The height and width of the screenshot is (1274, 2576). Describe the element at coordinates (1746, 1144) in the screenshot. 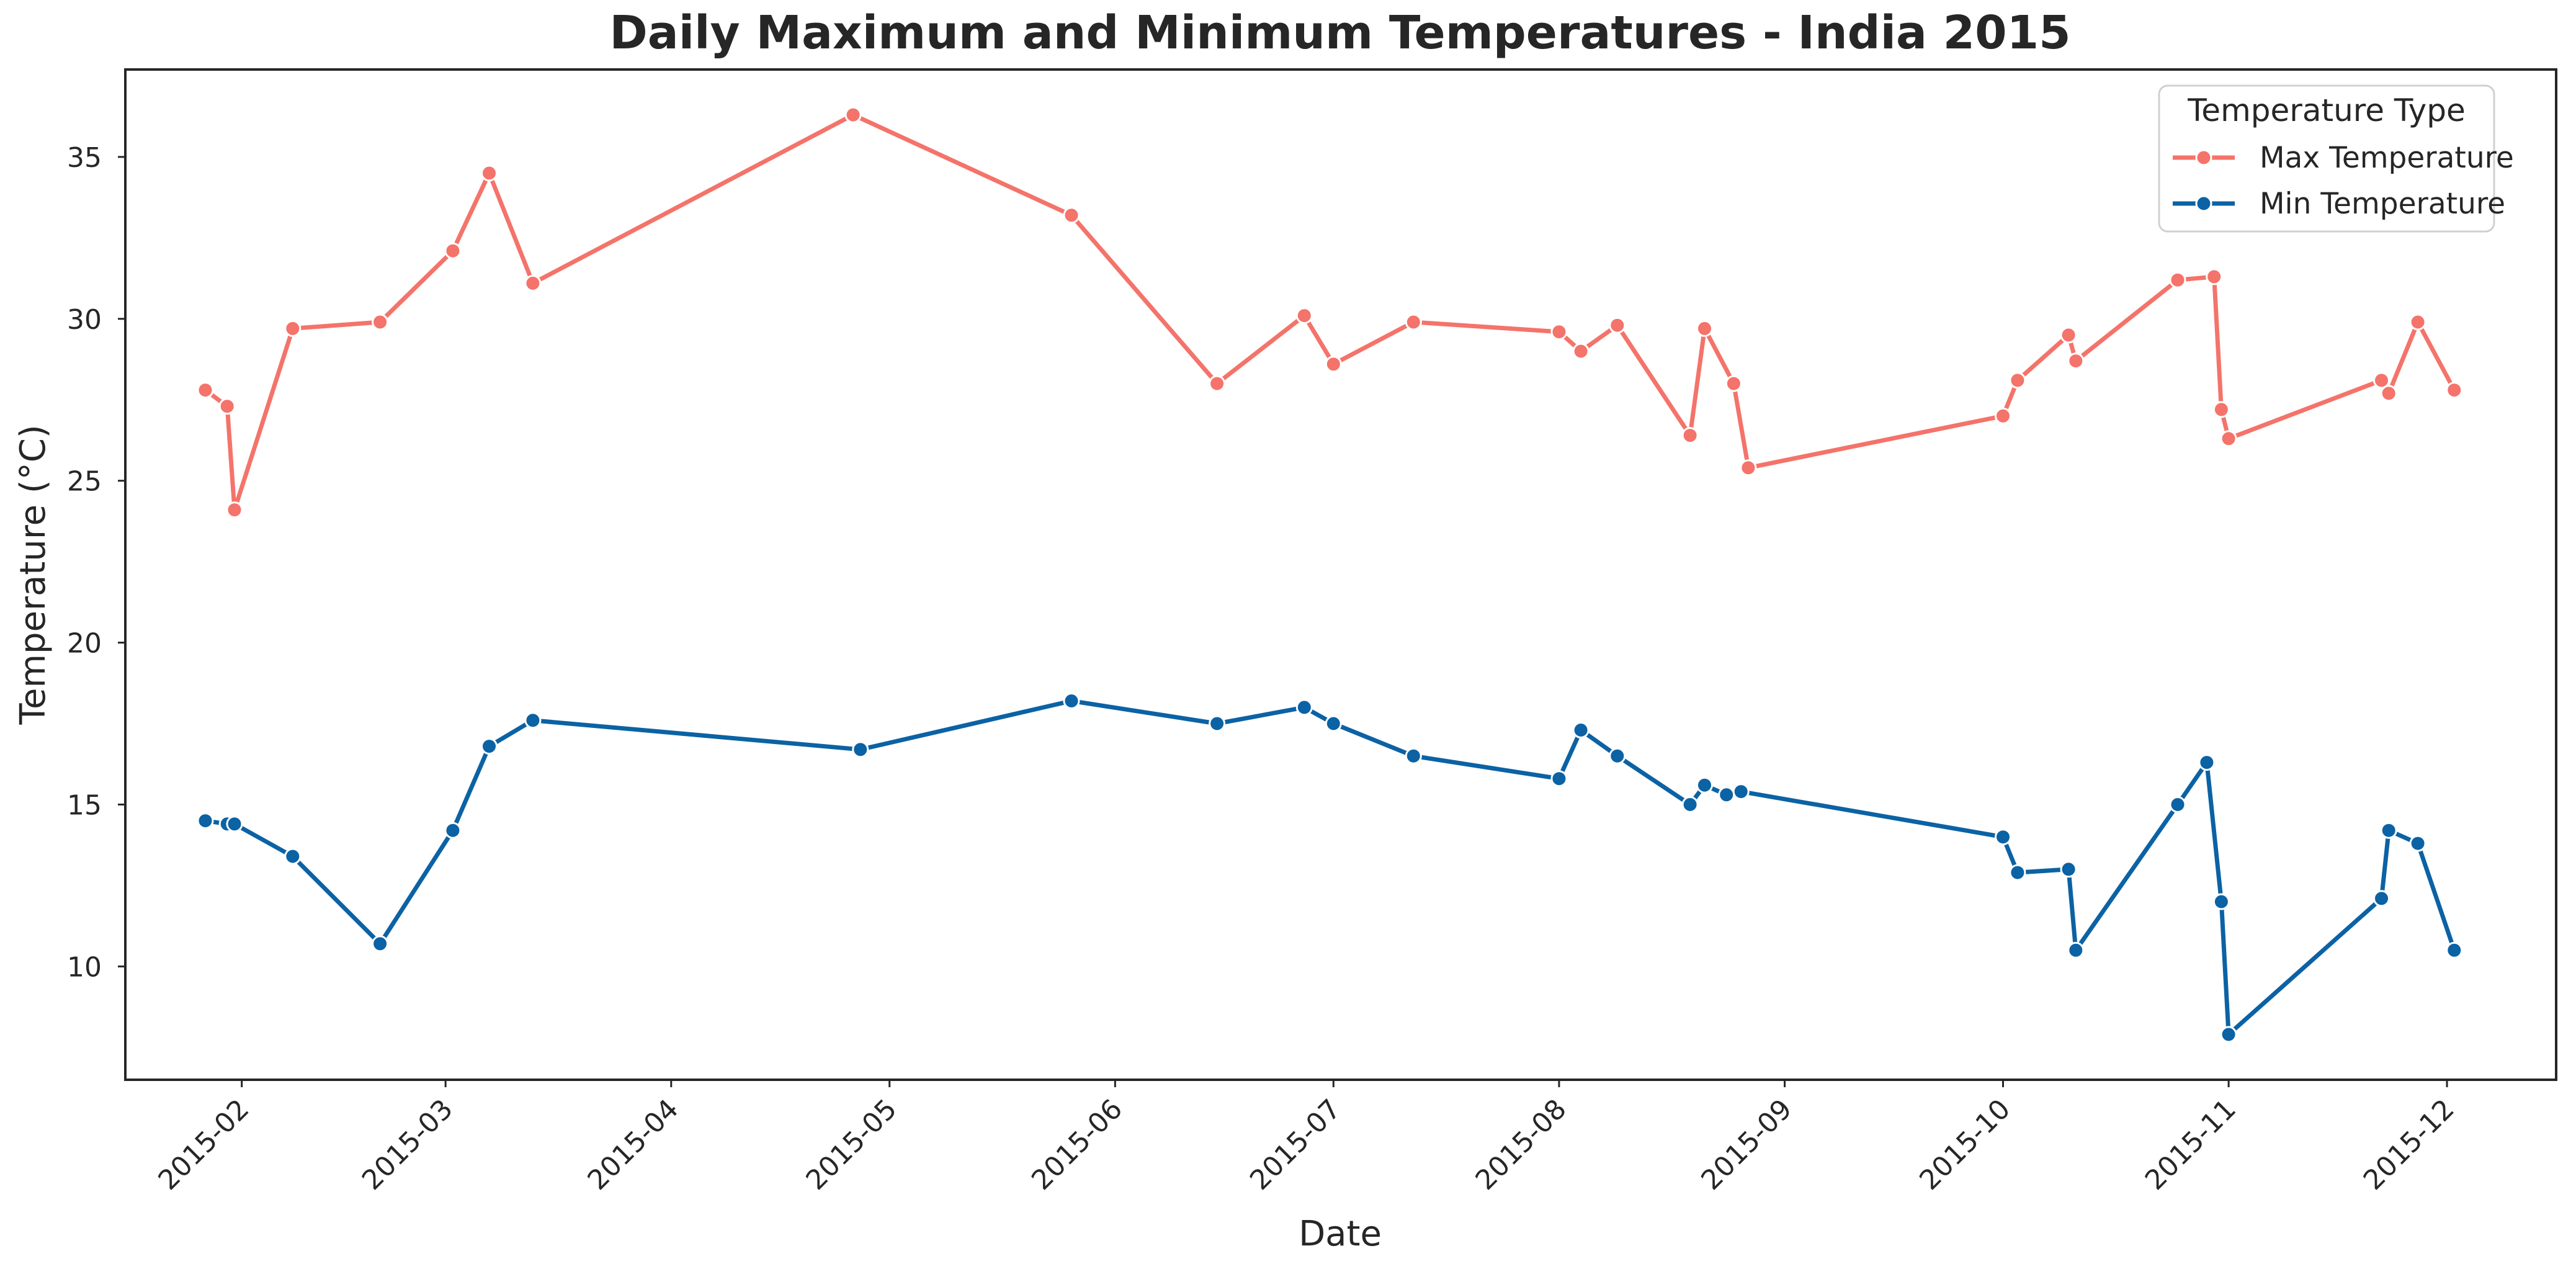

I see `x-tick-label: 2015-09` at that location.